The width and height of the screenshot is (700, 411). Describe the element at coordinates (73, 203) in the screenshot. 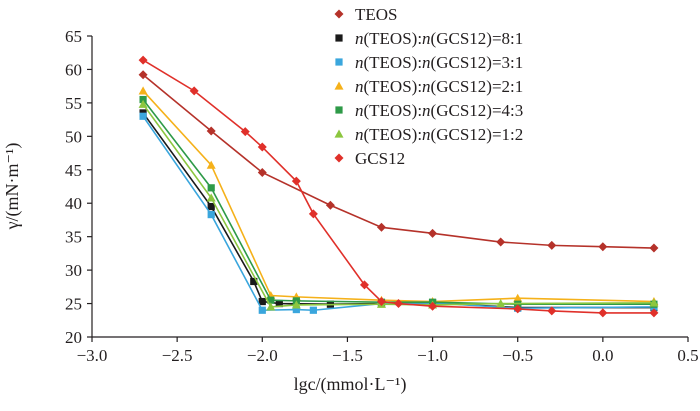

I see `y-tick-label: 40` at that location.